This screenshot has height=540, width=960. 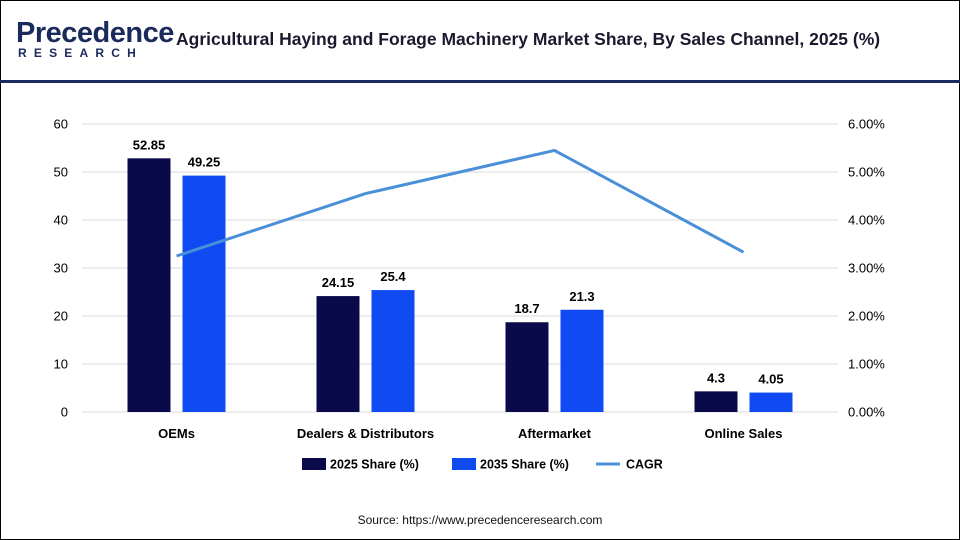 What do you see at coordinates (644, 465) in the screenshot?
I see `legend-cagr-label: CAGR` at bounding box center [644, 465].